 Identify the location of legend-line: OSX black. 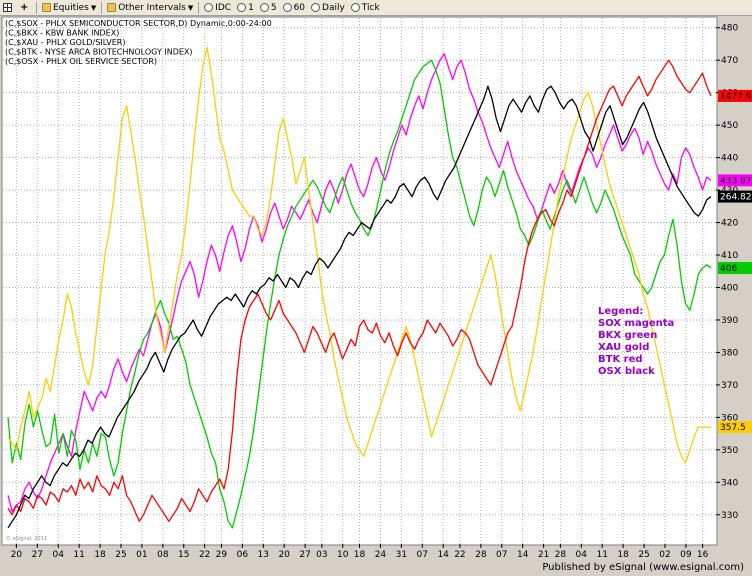
(626, 371).